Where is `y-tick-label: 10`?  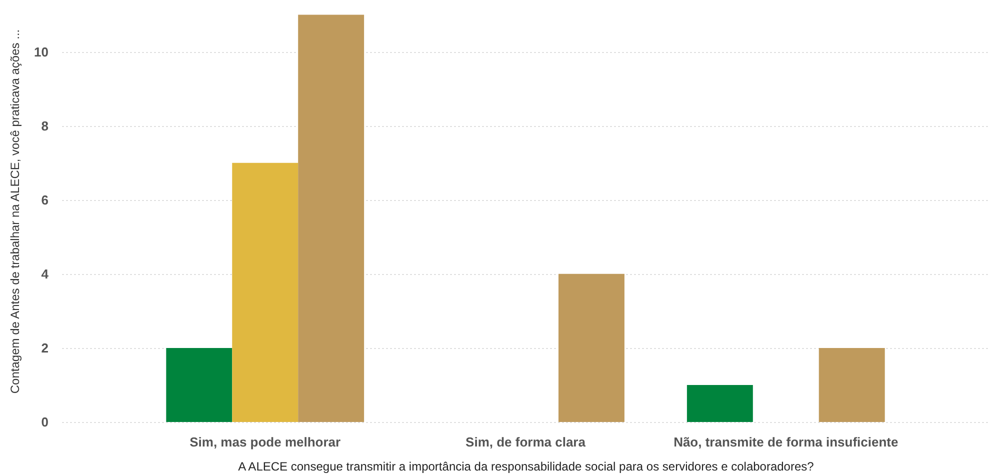
y-tick-label: 10 is located at coordinates (41, 52).